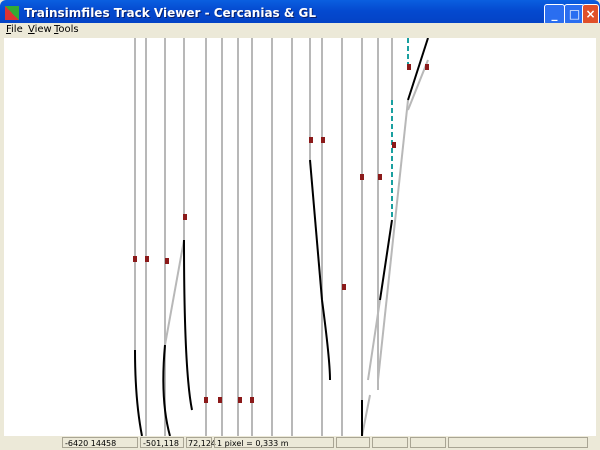  Describe the element at coordinates (300, 31) in the screenshot. I see `menu-bar: File View Tools` at that location.